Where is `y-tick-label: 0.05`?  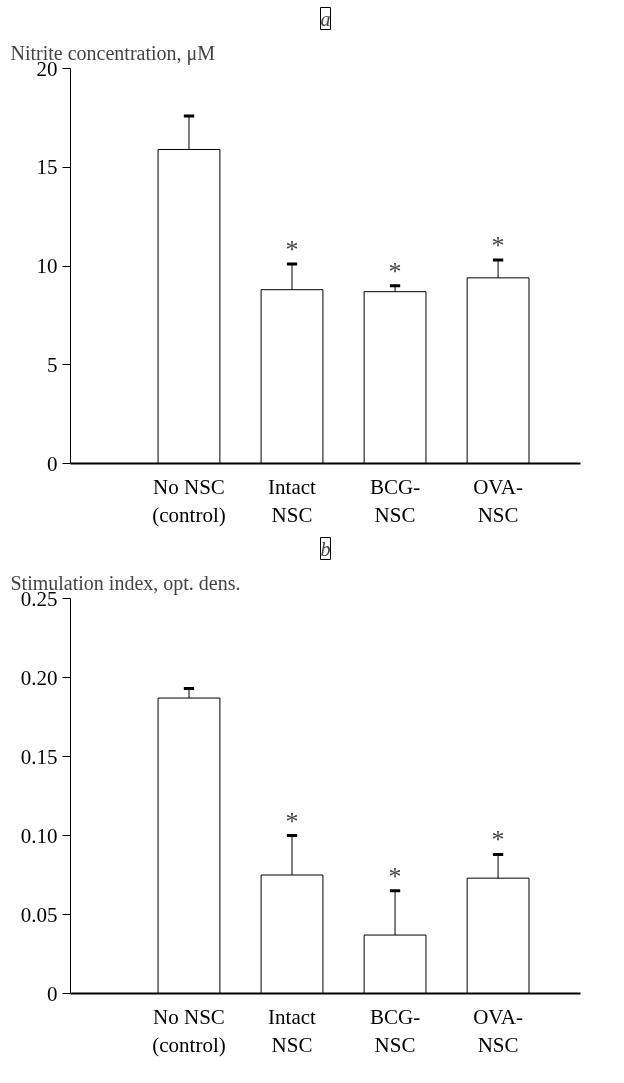 y-tick-label: 0.05 is located at coordinates (39, 914).